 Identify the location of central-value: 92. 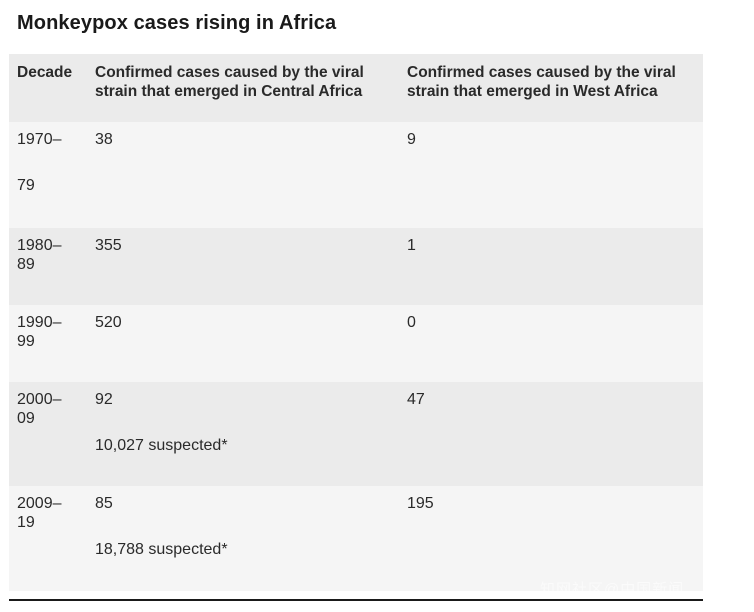
(104, 399).